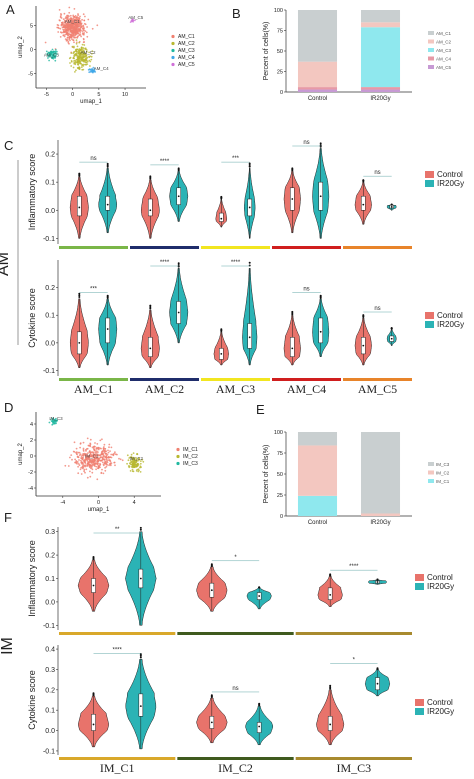 The height and width of the screenshot is (779, 474). I want to click on x-tick-label: -5, so click(46, 95).